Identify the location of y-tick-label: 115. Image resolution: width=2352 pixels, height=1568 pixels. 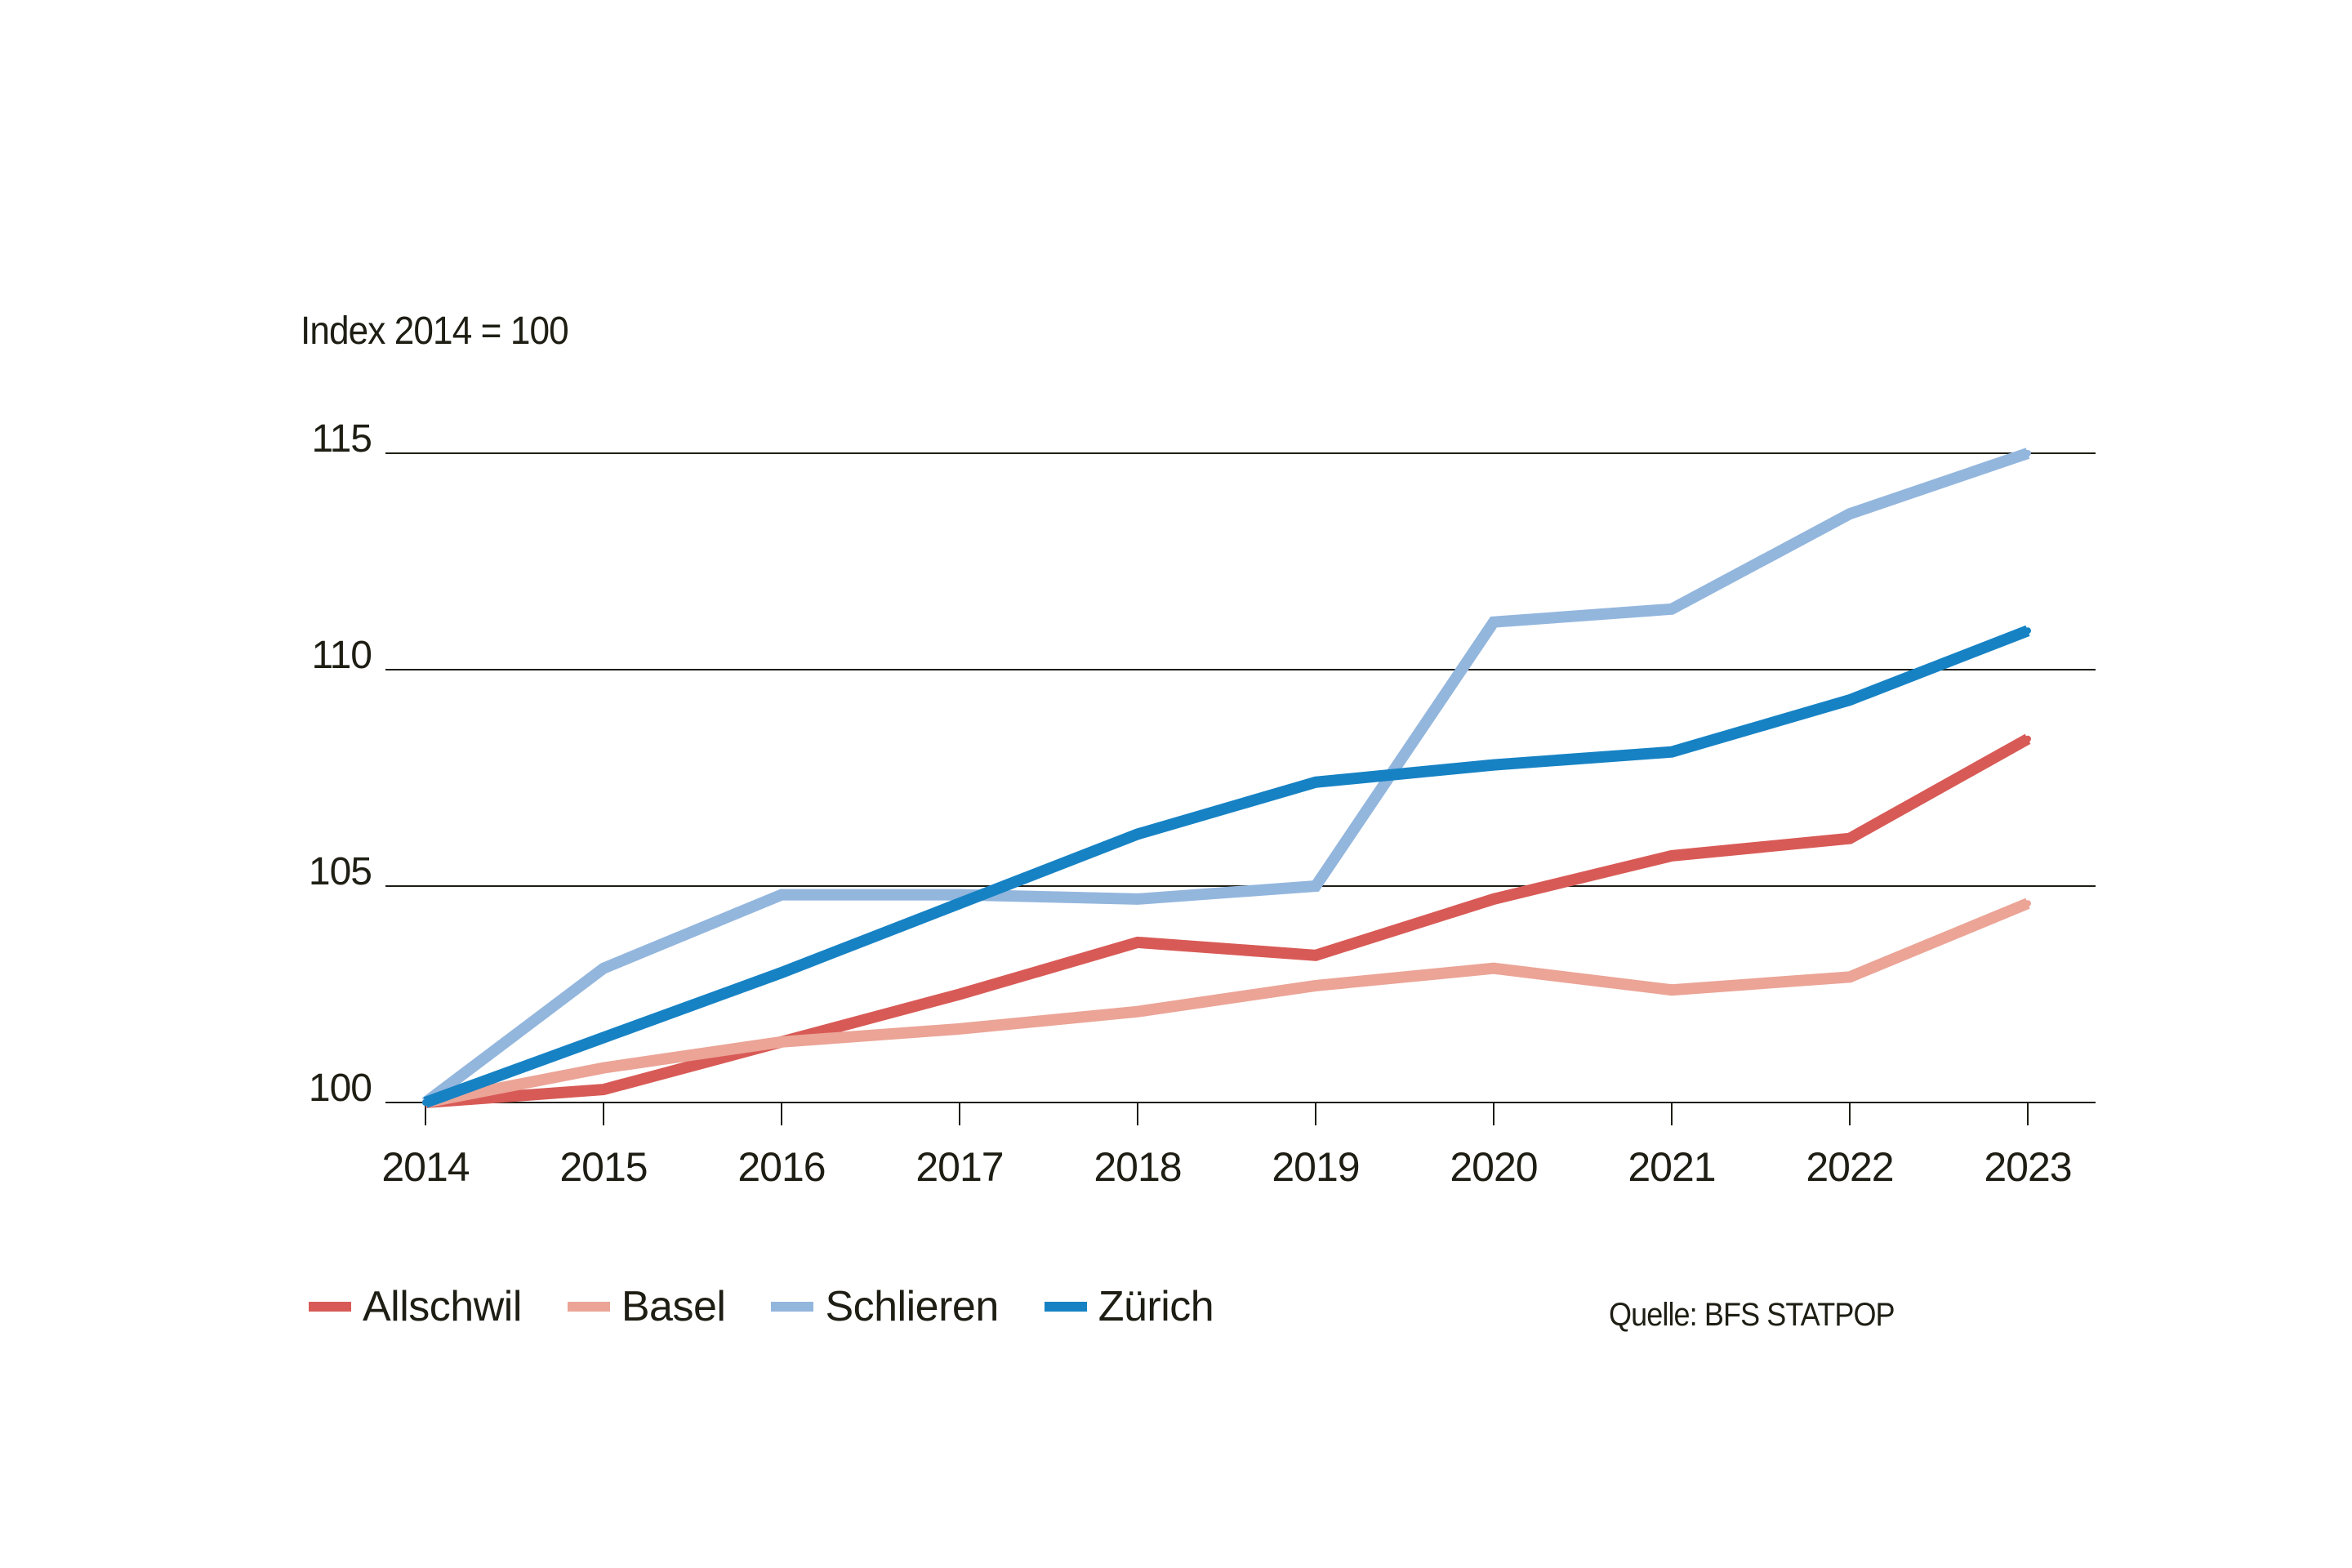
(341, 439).